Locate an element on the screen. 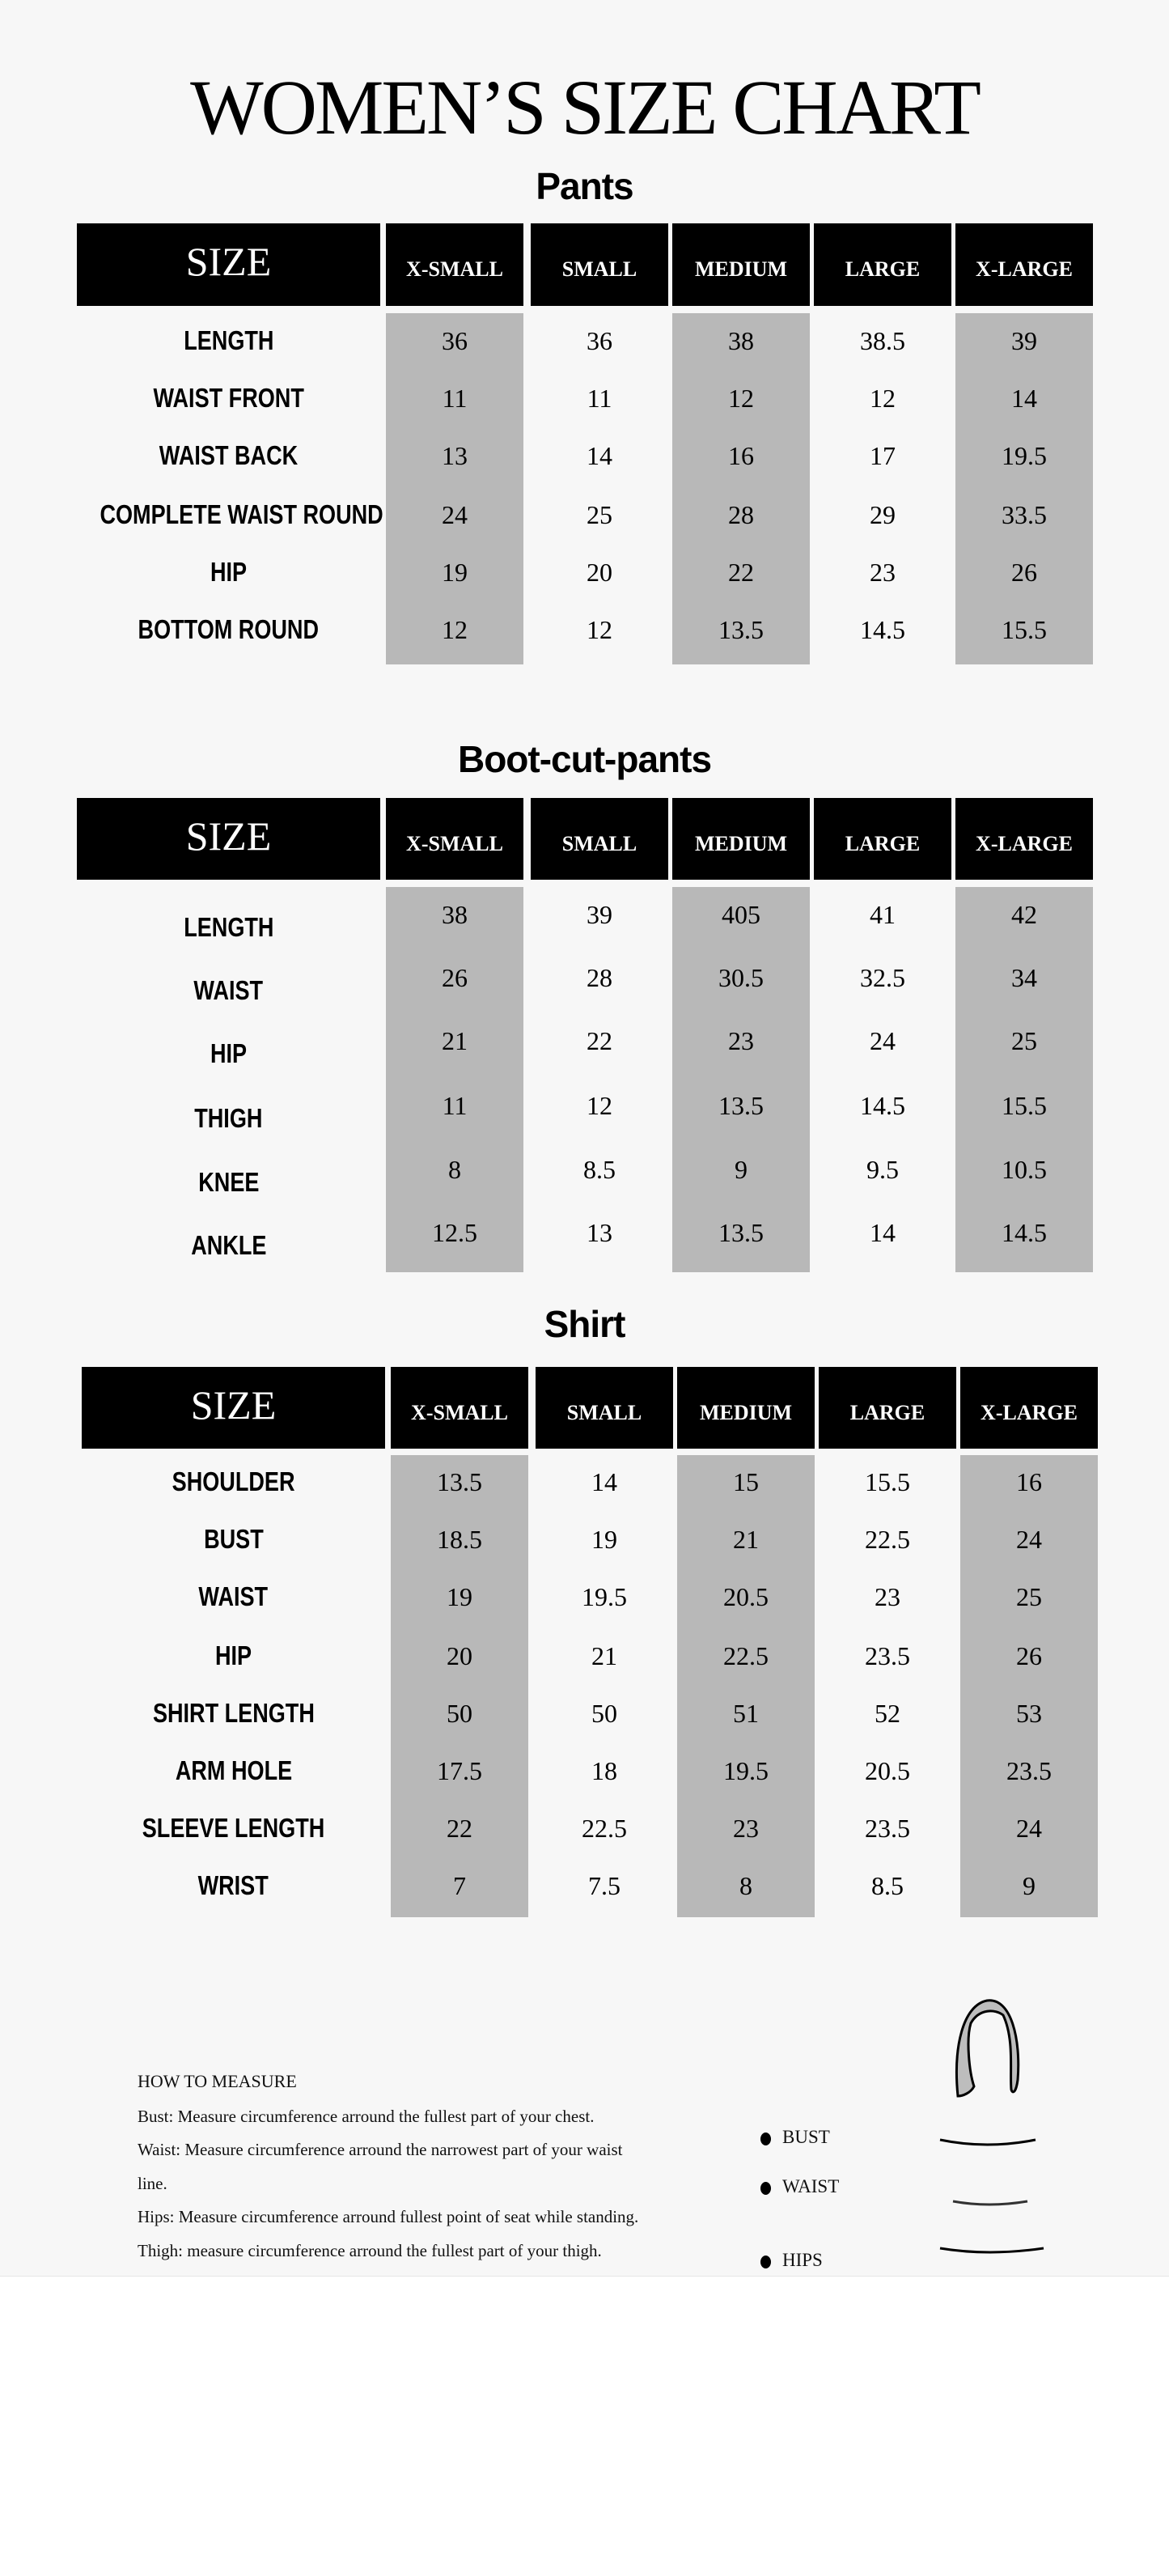 Image resolution: width=1169 pixels, height=2576 pixels. row-label: WAIST BACK is located at coordinates (228, 455).